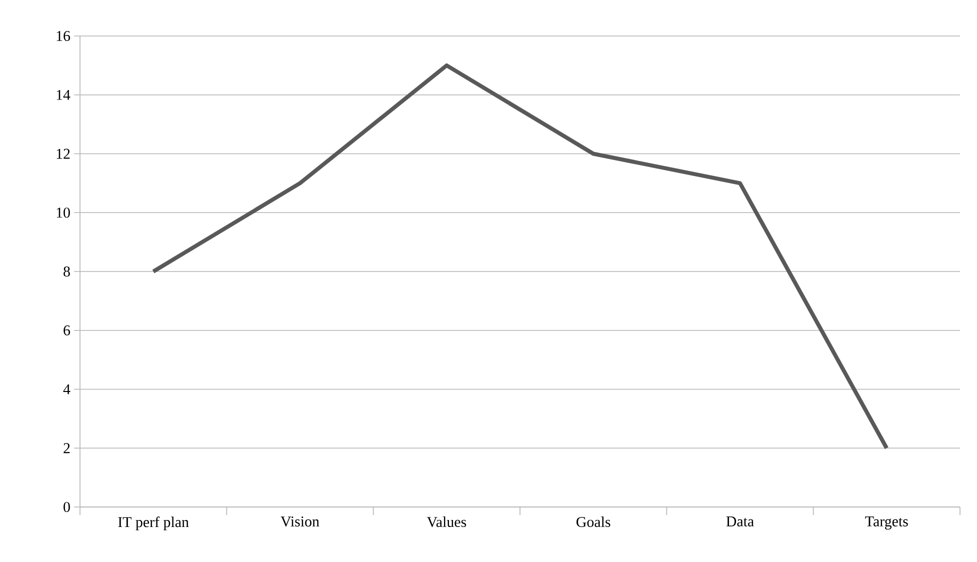 Image resolution: width=977 pixels, height=562 pixels. I want to click on x-tick-label: IT perf plan, so click(153, 523).